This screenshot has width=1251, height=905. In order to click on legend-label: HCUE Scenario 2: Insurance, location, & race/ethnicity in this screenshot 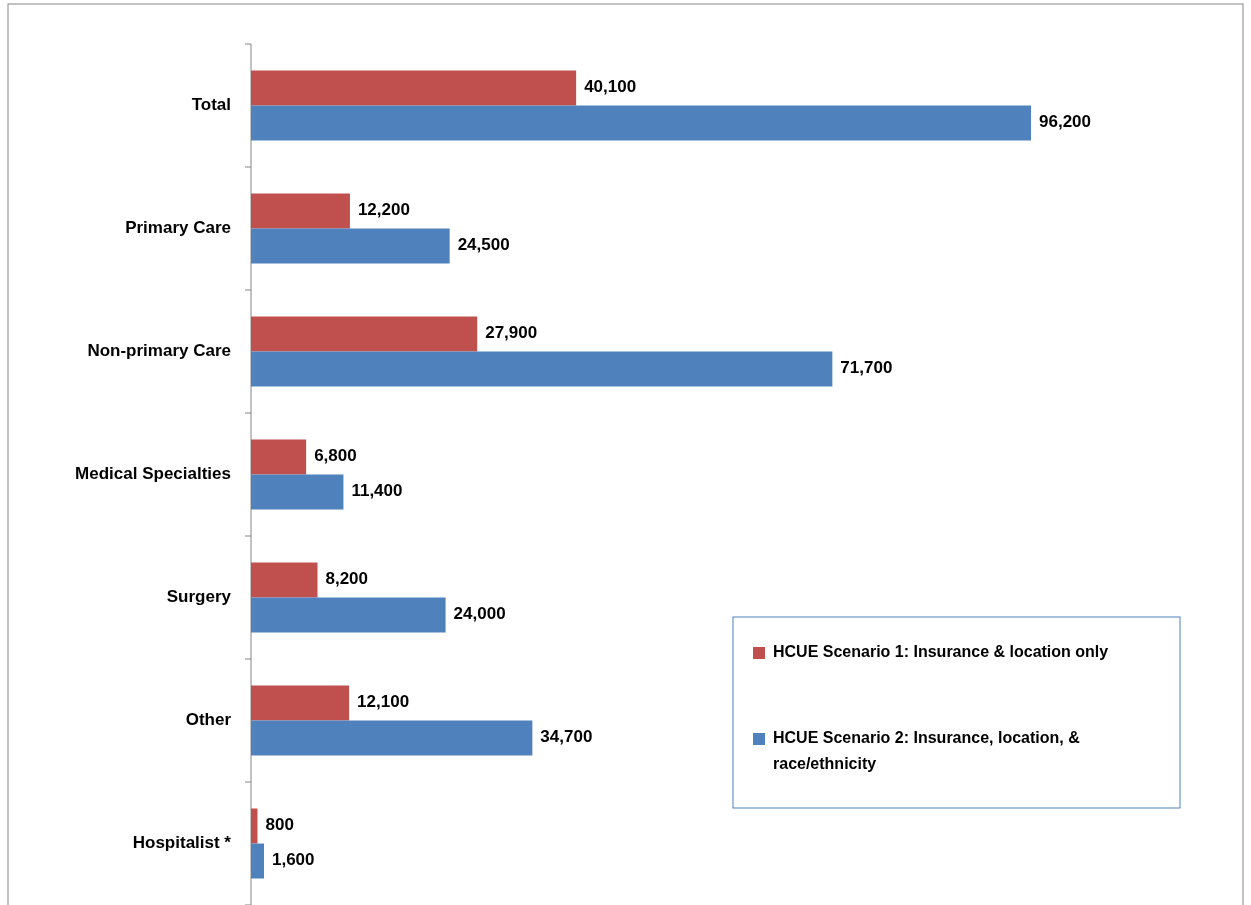, I will do `click(927, 751)`.